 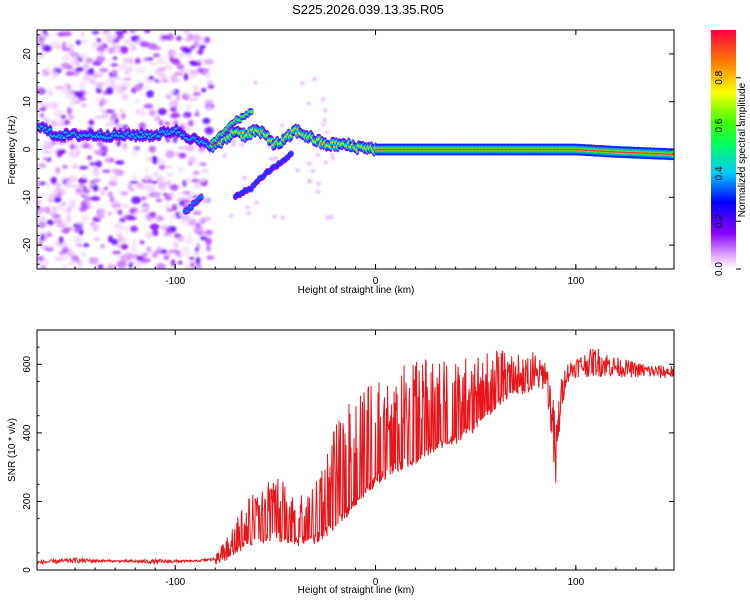 What do you see at coordinates (719, 221) in the screenshot?
I see `colorbar-tick-label: 0.2` at bounding box center [719, 221].